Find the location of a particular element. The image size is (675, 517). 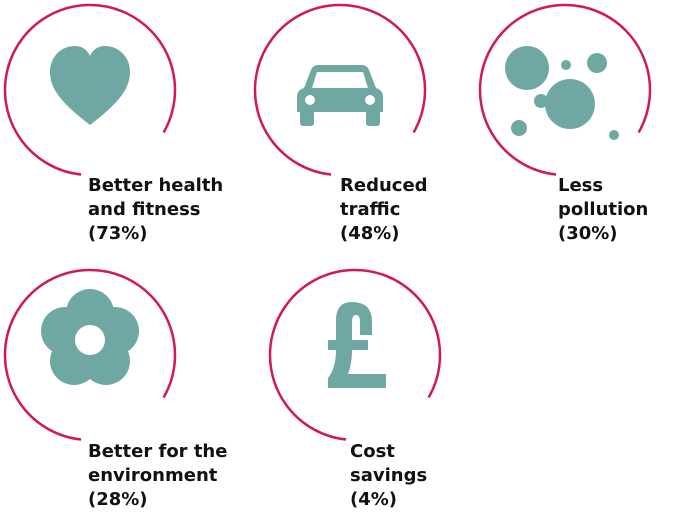

item-label: Reduced is located at coordinates (384, 185).